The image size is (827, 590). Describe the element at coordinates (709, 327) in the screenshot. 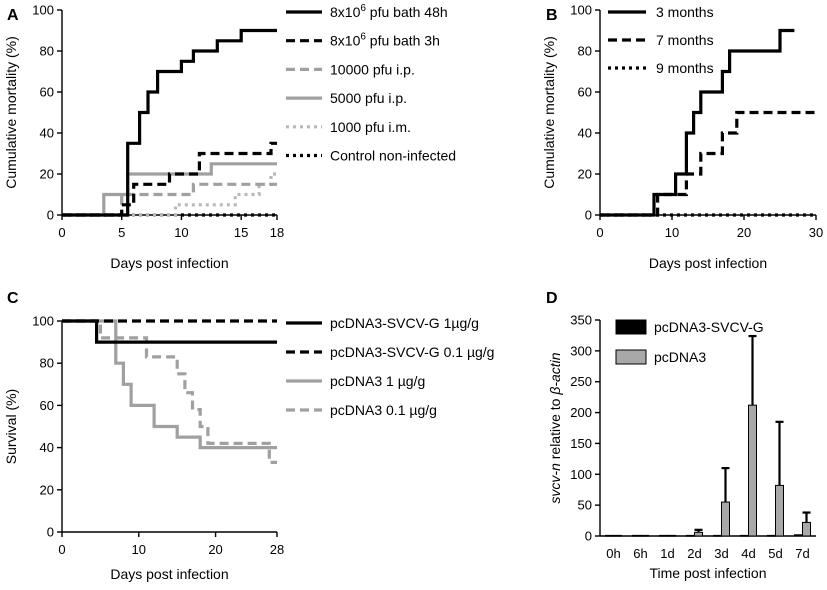

I see `legend-label: pcDNA3-SVCV-G` at that location.